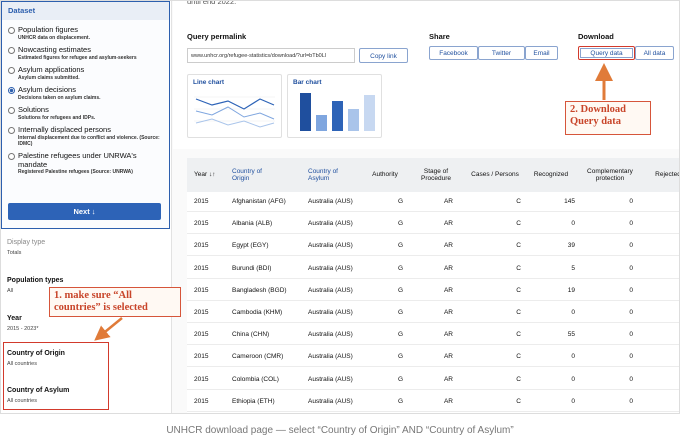 The image size is (680, 443). What do you see at coordinates (26, 242) in the screenshot?
I see `filter-label: Display type` at bounding box center [26, 242].